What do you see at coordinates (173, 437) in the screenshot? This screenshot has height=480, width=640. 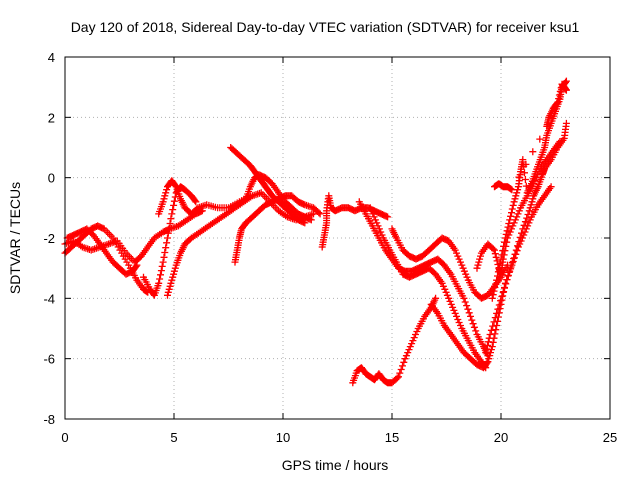 I see `x-tick-label: 5` at bounding box center [173, 437].